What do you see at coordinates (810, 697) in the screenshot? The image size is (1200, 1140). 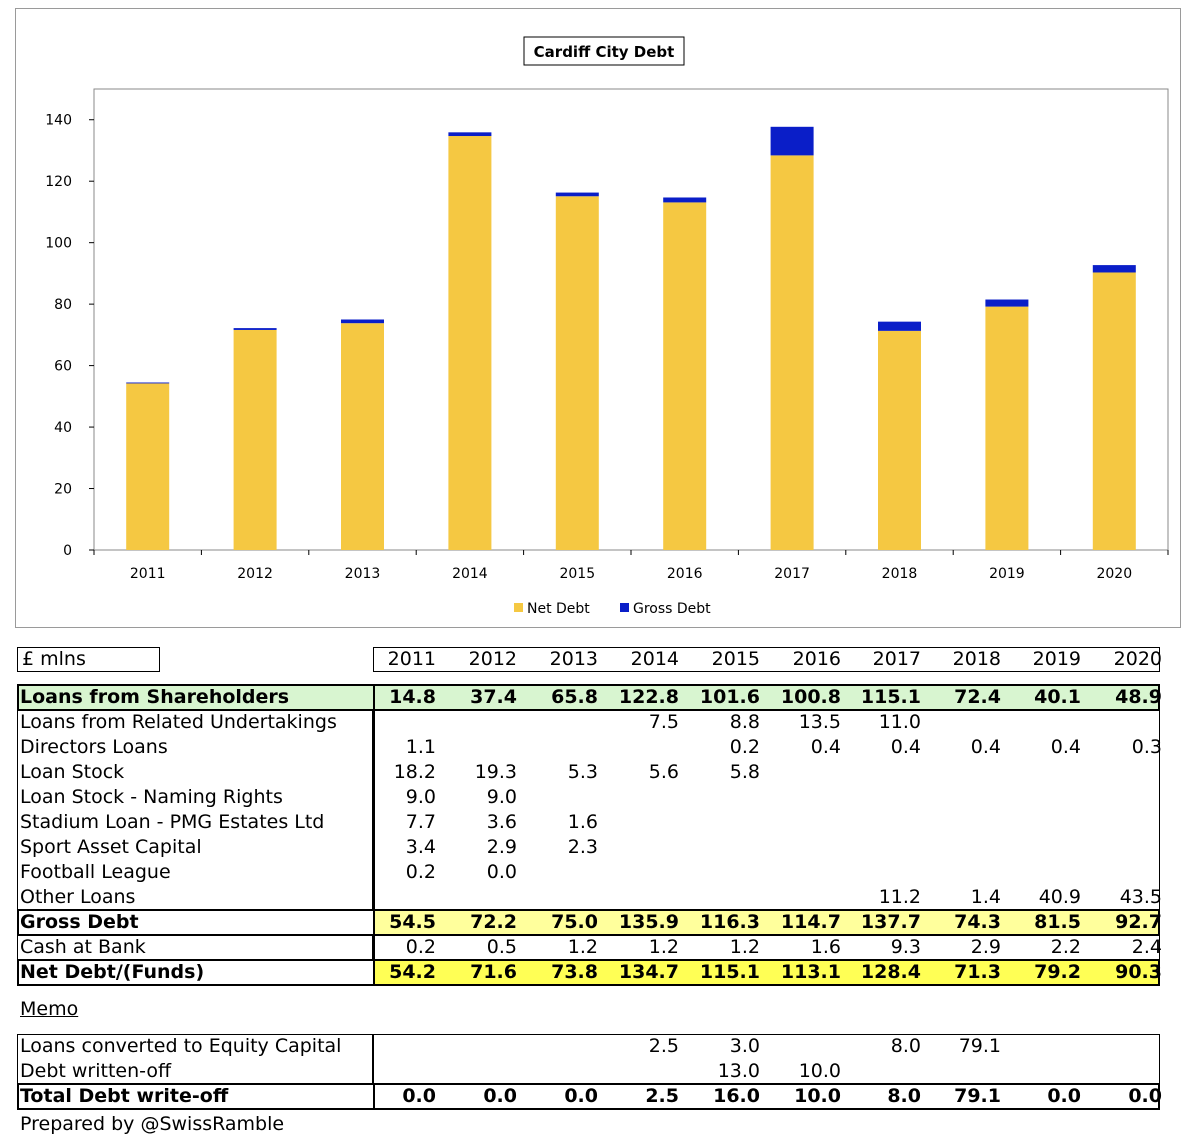 I see `table-cell: 100.8` at bounding box center [810, 697].